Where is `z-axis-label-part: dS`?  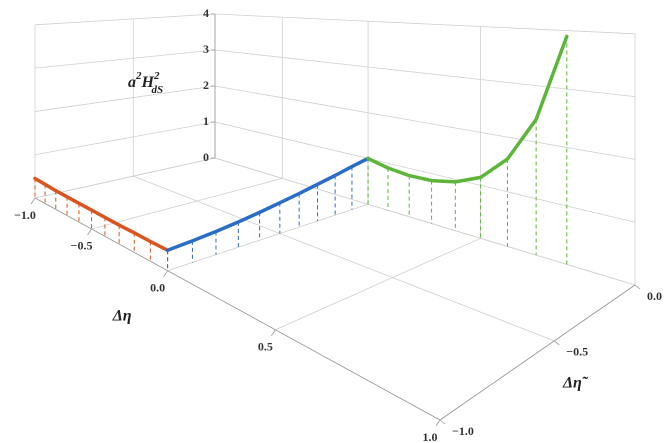 z-axis-label-part: dS is located at coordinates (157, 90).